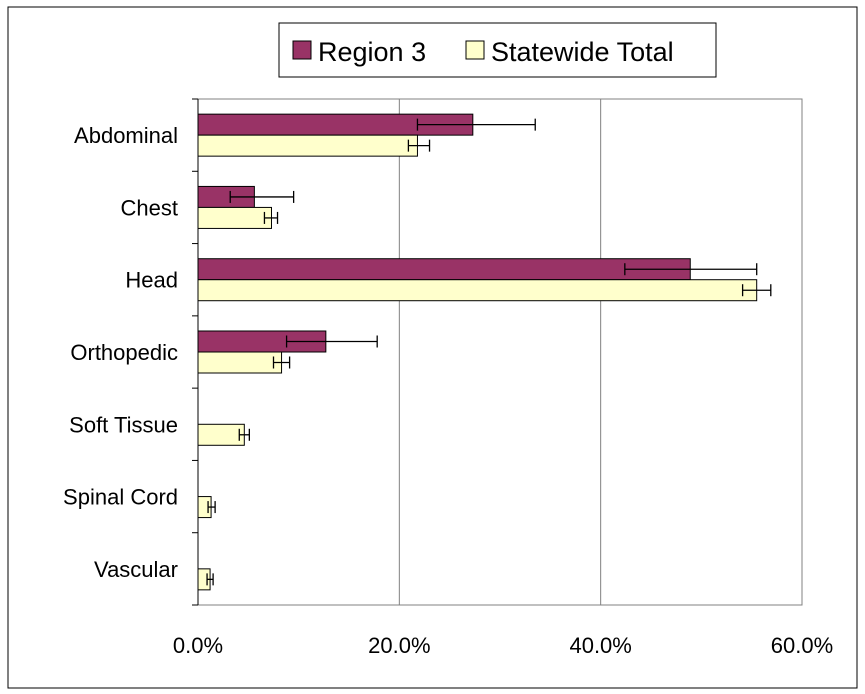 The height and width of the screenshot is (694, 865). I want to click on legend-box, so click(497, 50).